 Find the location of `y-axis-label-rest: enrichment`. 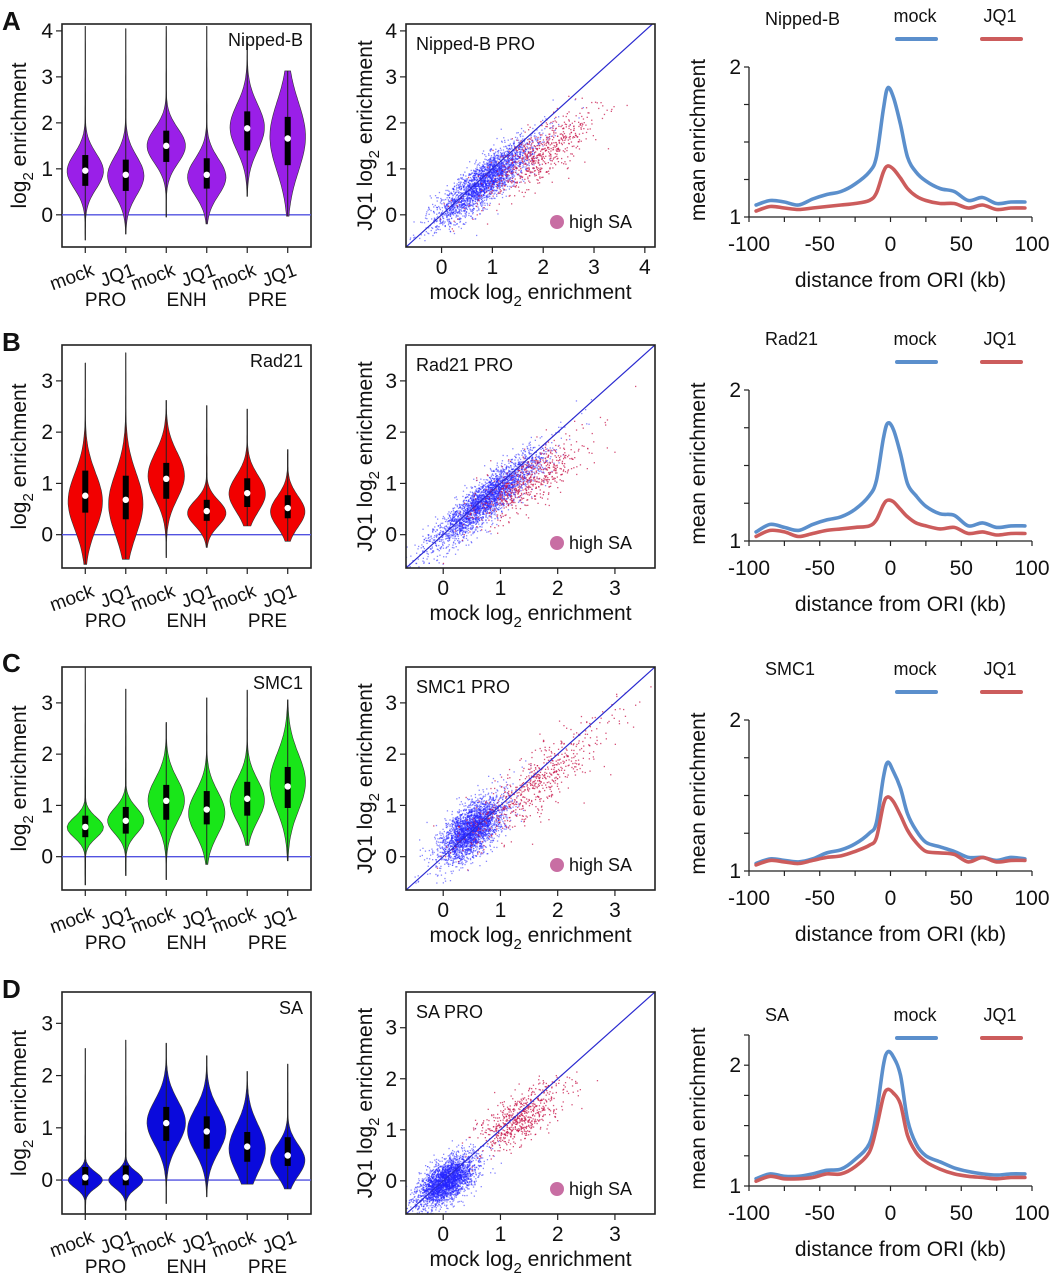

y-axis-label-rest: enrichment is located at coordinates (365, 95).